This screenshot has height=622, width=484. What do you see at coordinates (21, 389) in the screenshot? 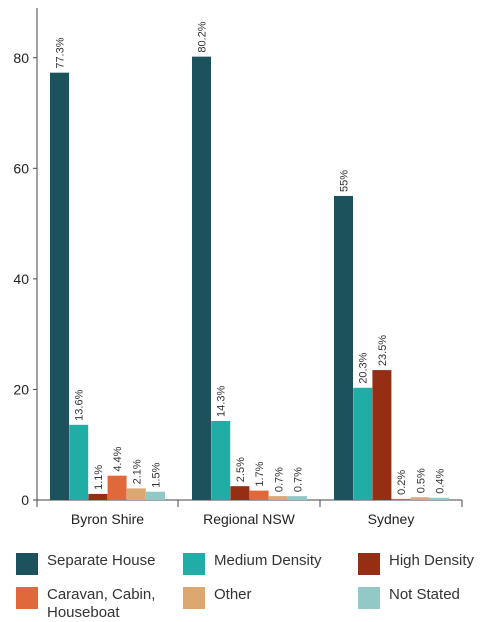
I see `y-tick-label: 20` at bounding box center [21, 389].